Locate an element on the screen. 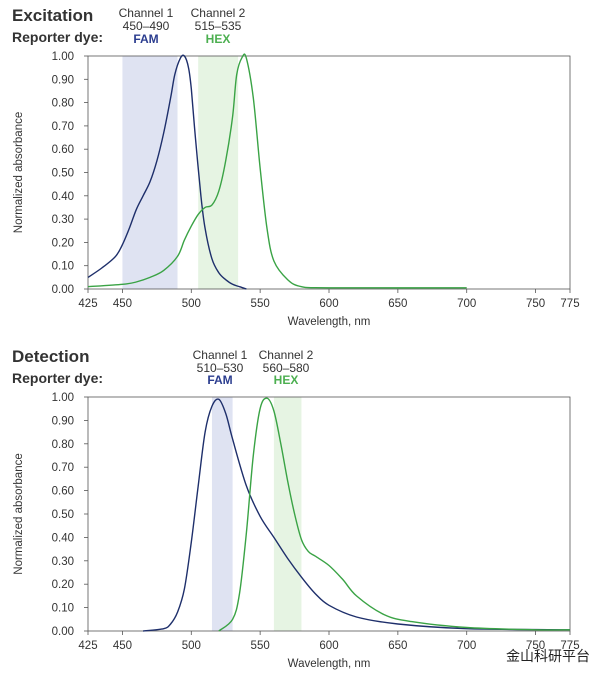 The width and height of the screenshot is (594, 675). detection-channel-2-band is located at coordinates (287, 514).